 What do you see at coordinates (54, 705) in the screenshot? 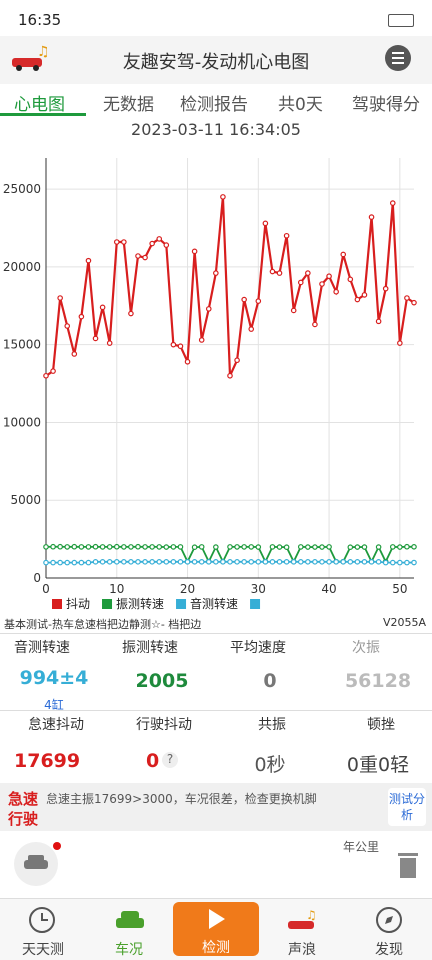
I see `stat-sub: 4缸` at bounding box center [54, 705].